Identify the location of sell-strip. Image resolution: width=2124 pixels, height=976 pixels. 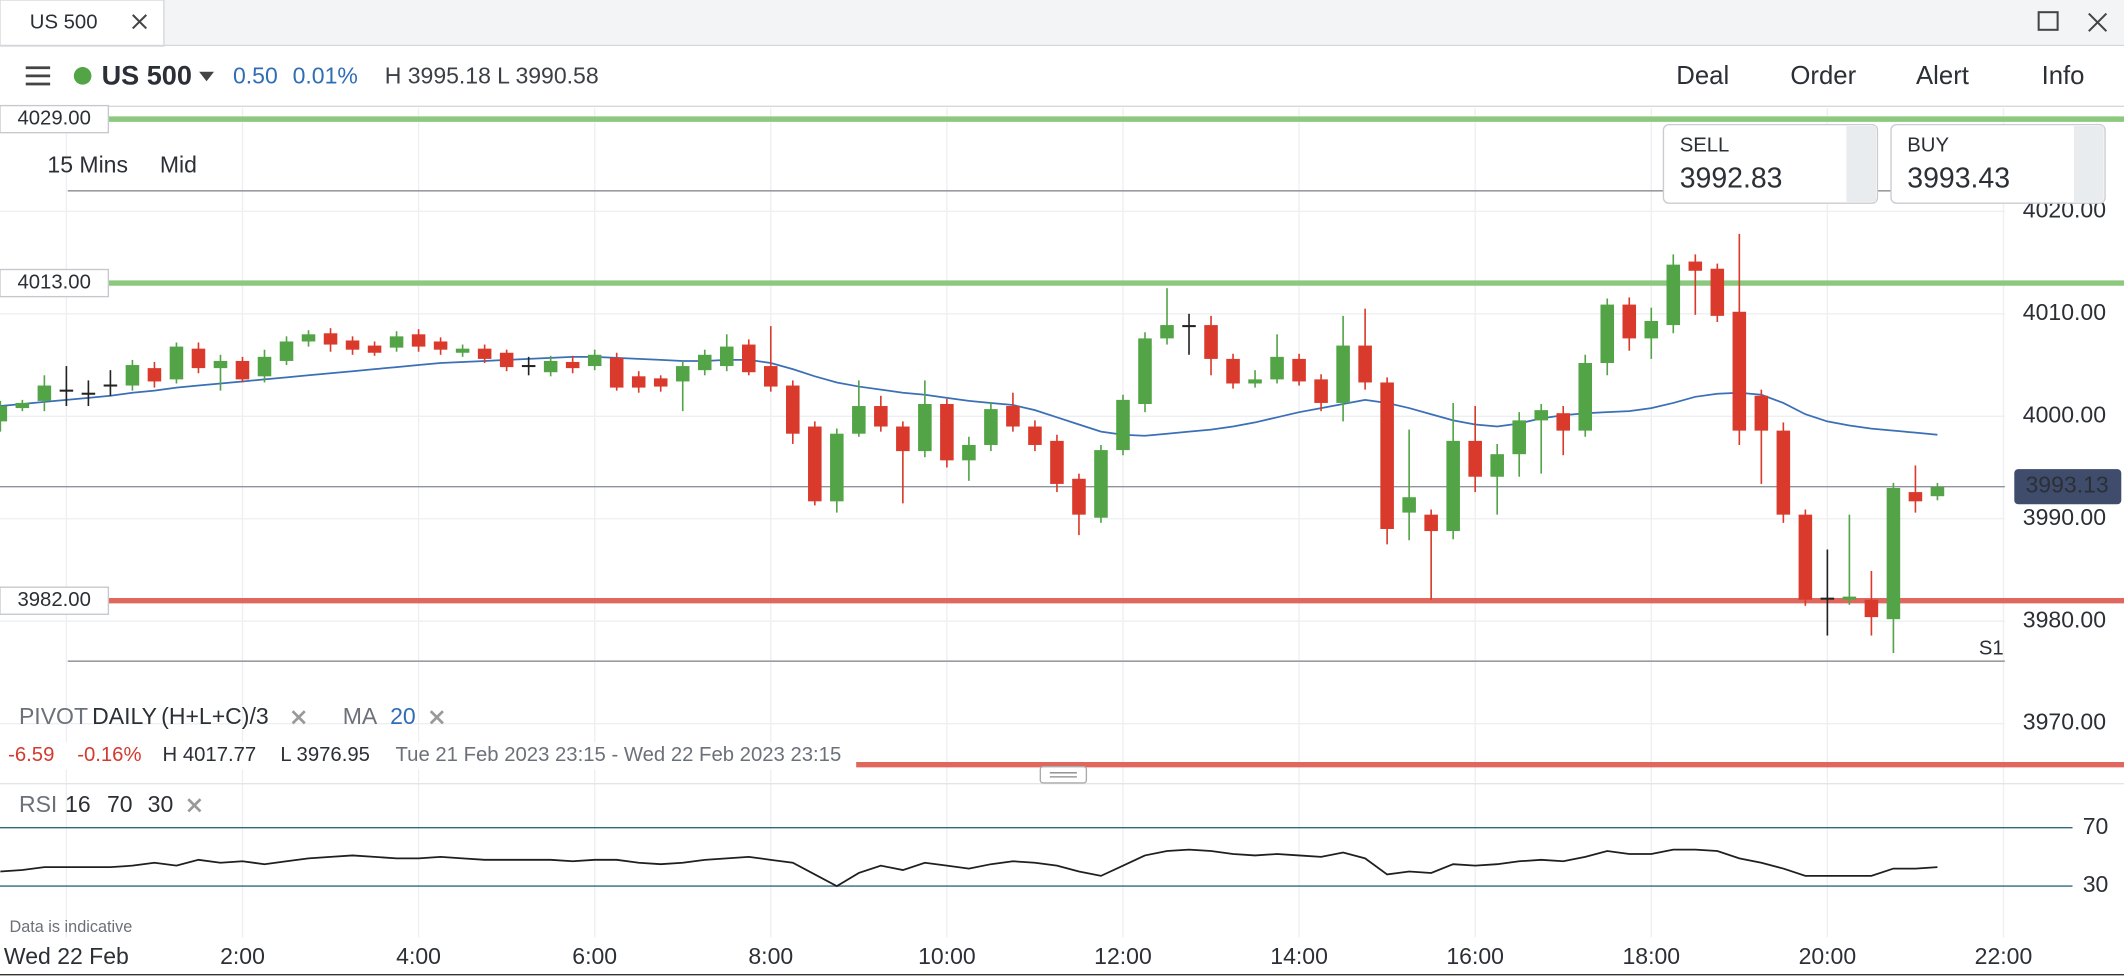
(1861, 163).